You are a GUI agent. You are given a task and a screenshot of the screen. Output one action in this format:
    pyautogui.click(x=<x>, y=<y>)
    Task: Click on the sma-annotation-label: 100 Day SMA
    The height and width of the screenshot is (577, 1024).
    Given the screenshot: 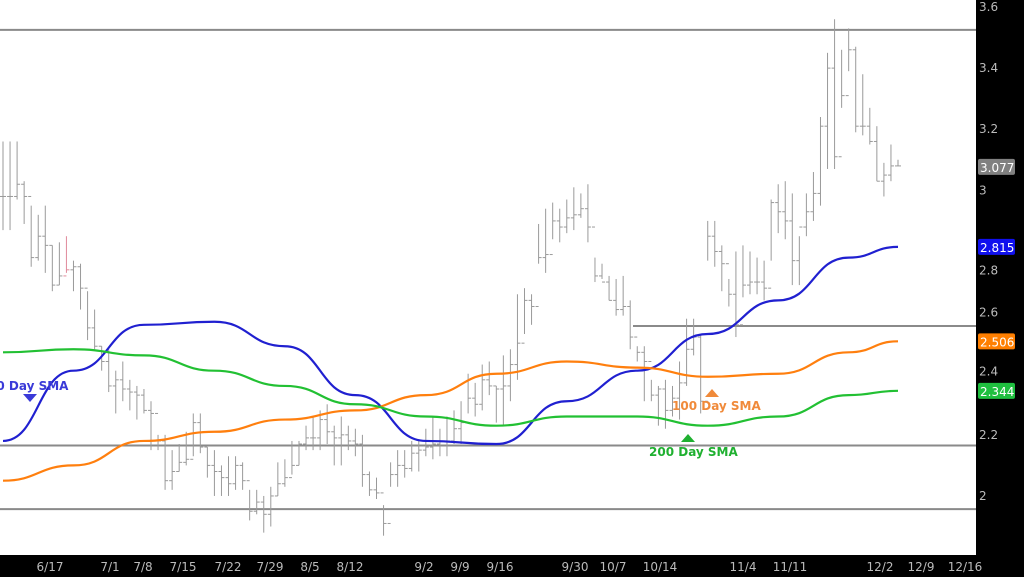 What is the action you would take?
    pyautogui.click(x=717, y=406)
    